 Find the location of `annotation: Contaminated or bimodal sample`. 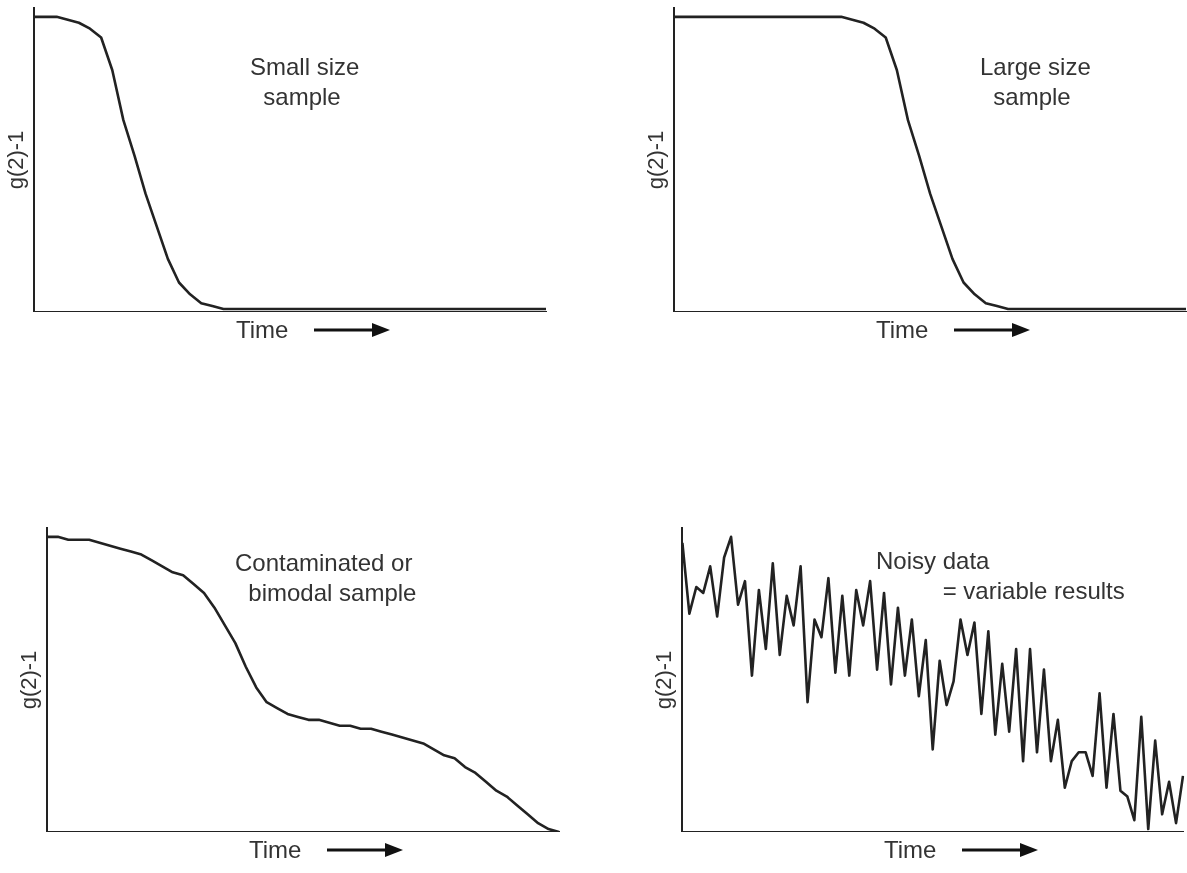

annotation: Contaminated or bimodal sample is located at coordinates (326, 578).